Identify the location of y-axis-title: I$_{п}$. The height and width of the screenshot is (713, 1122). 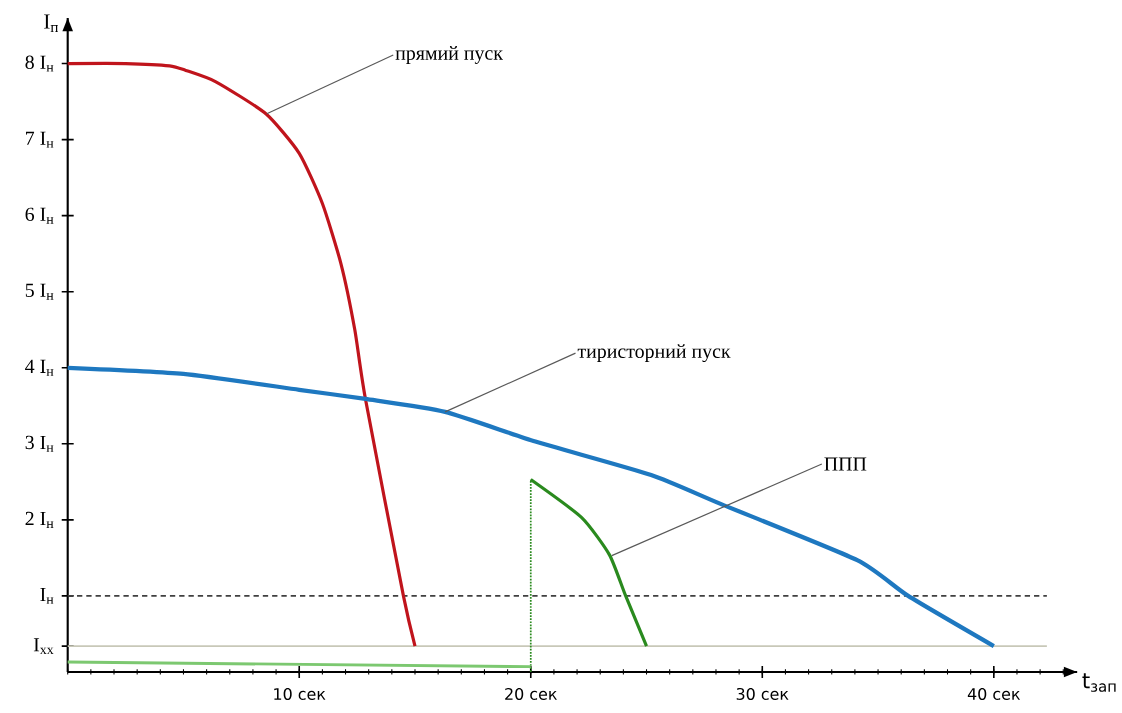
(51, 23).